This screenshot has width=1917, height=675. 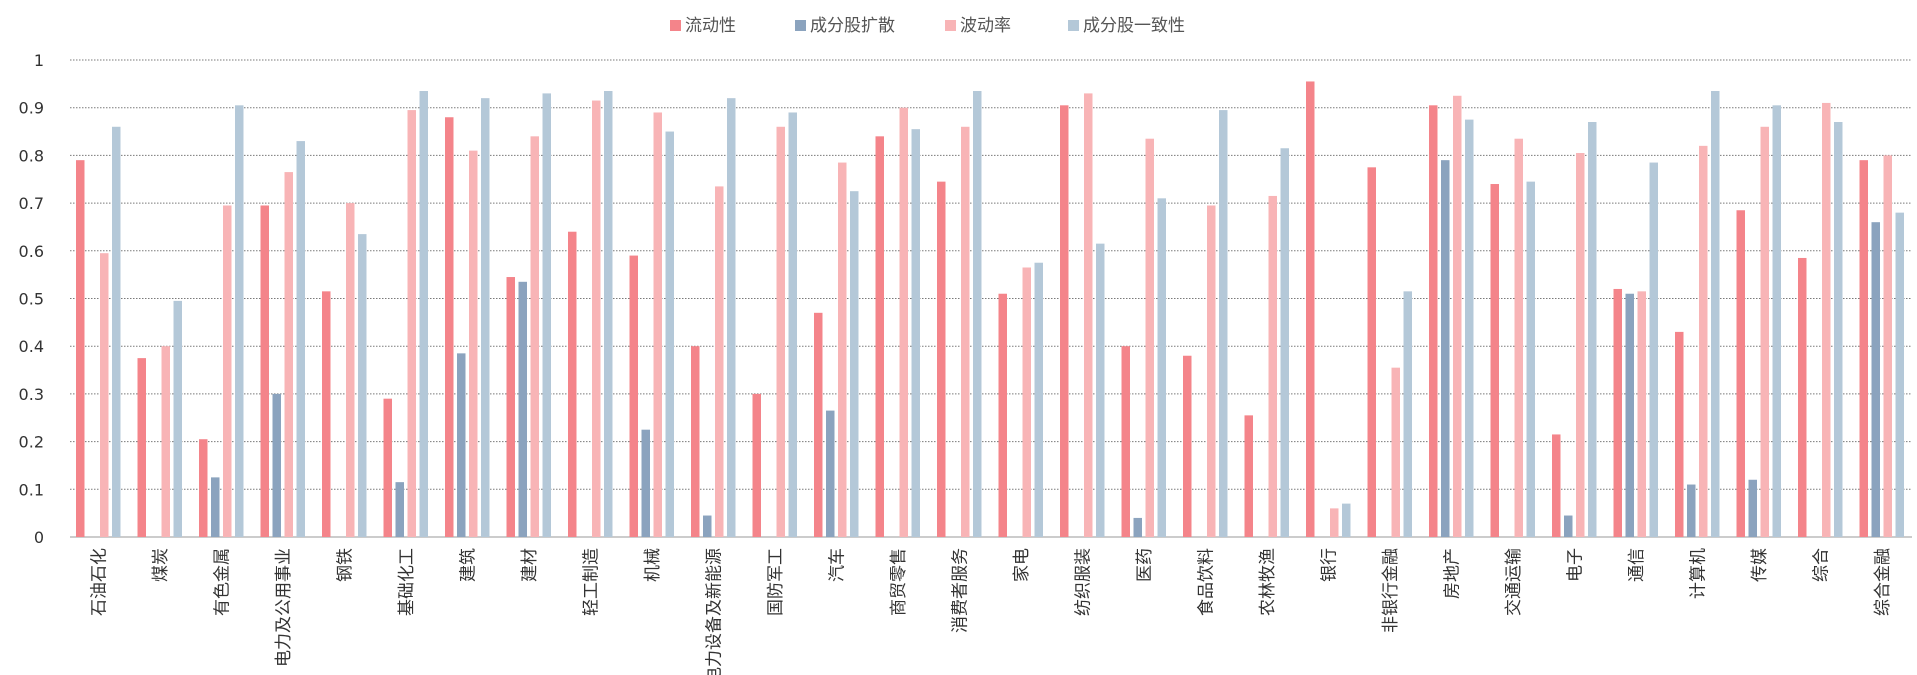 I want to click on legend: 流动性 成分股扩散 波动率 成分股一致性, so click(x=927, y=26).